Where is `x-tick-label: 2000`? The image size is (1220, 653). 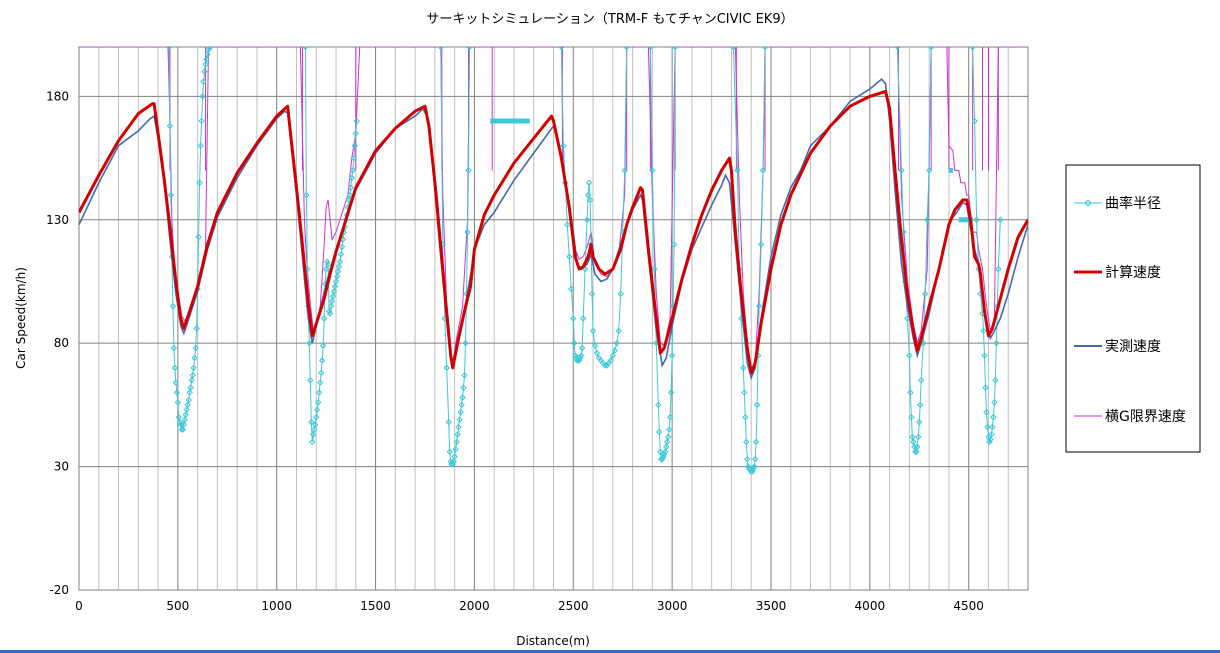
x-tick-label: 2000 is located at coordinates (474, 606).